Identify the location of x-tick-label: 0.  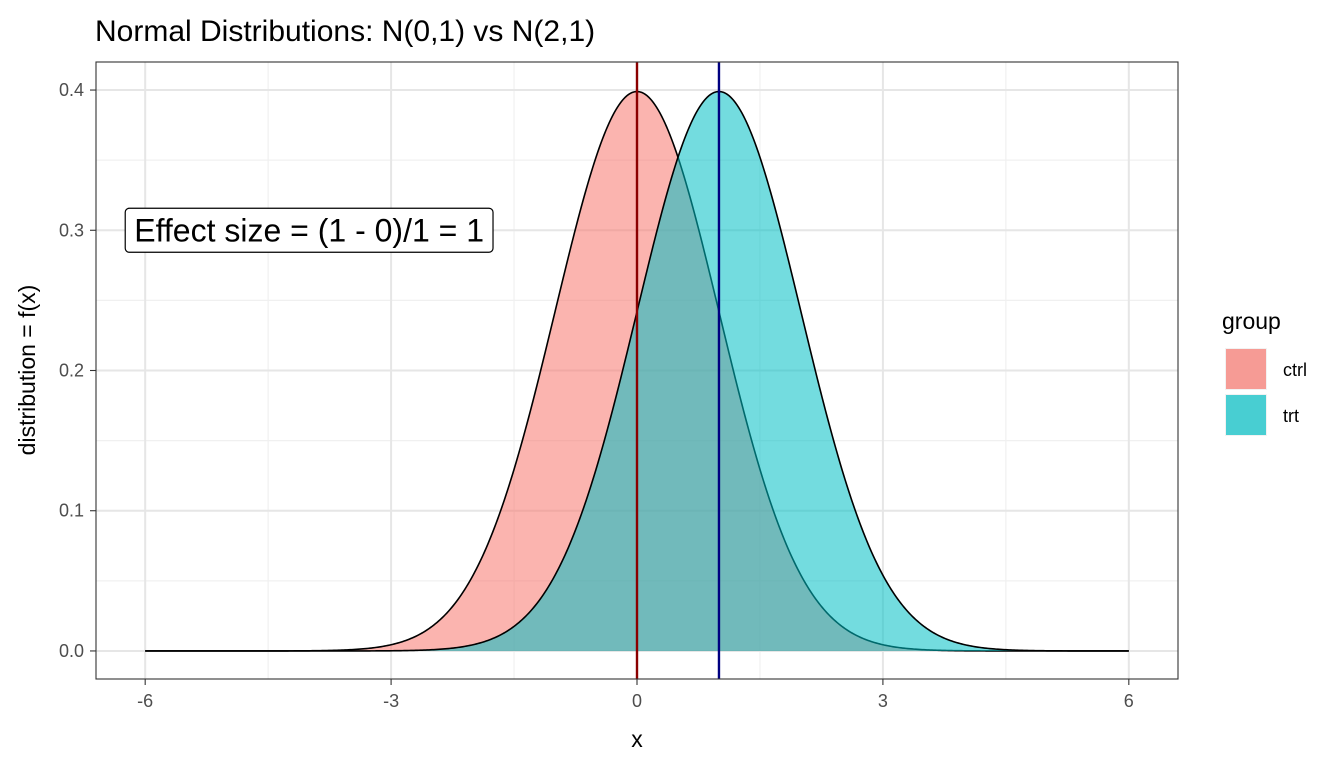
(637, 701).